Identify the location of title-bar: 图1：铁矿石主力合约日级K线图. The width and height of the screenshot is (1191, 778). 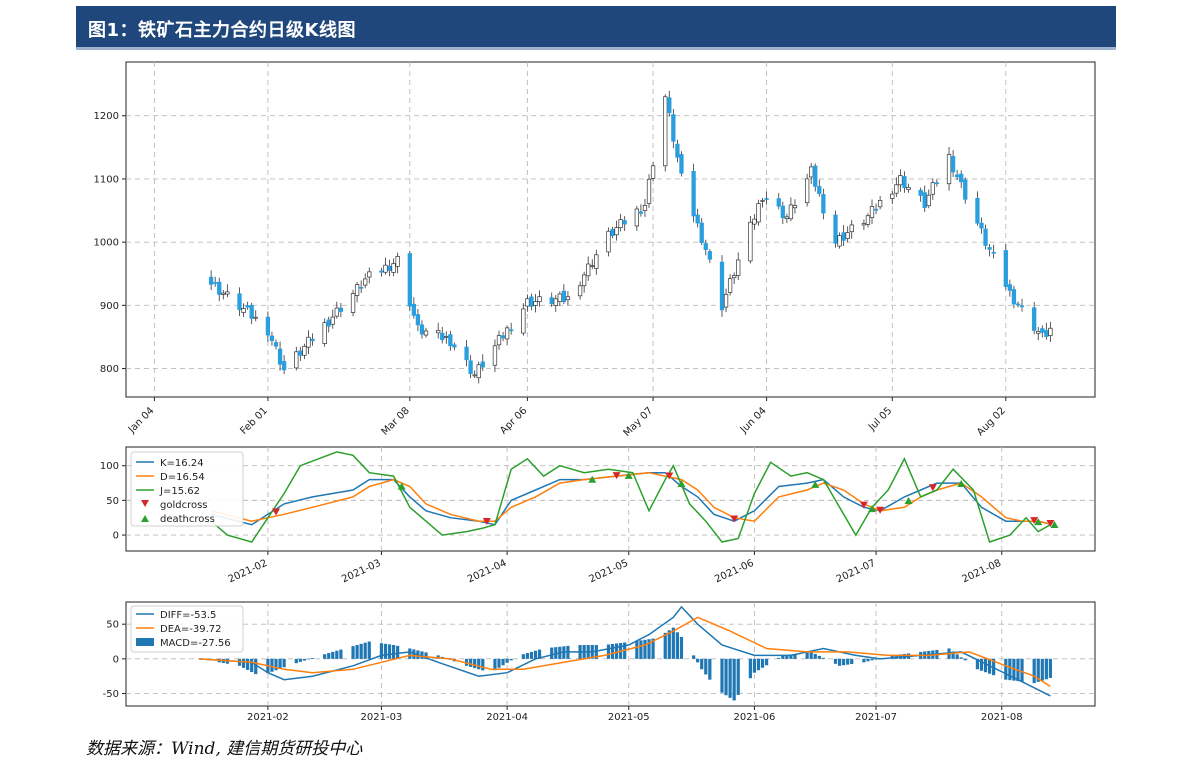
(596, 28).